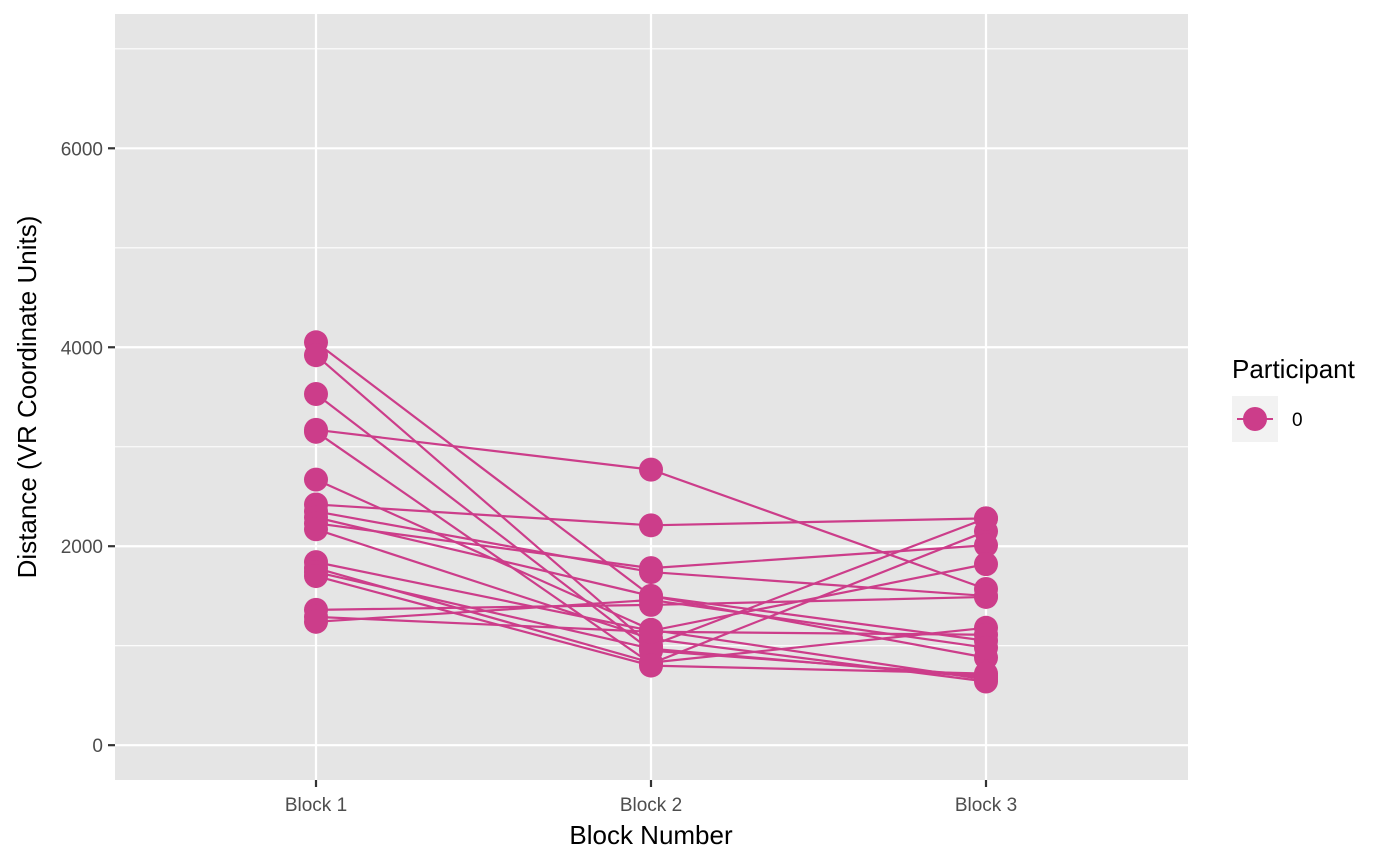  Describe the element at coordinates (316, 805) in the screenshot. I see `x-tick-label: Block 1` at that location.